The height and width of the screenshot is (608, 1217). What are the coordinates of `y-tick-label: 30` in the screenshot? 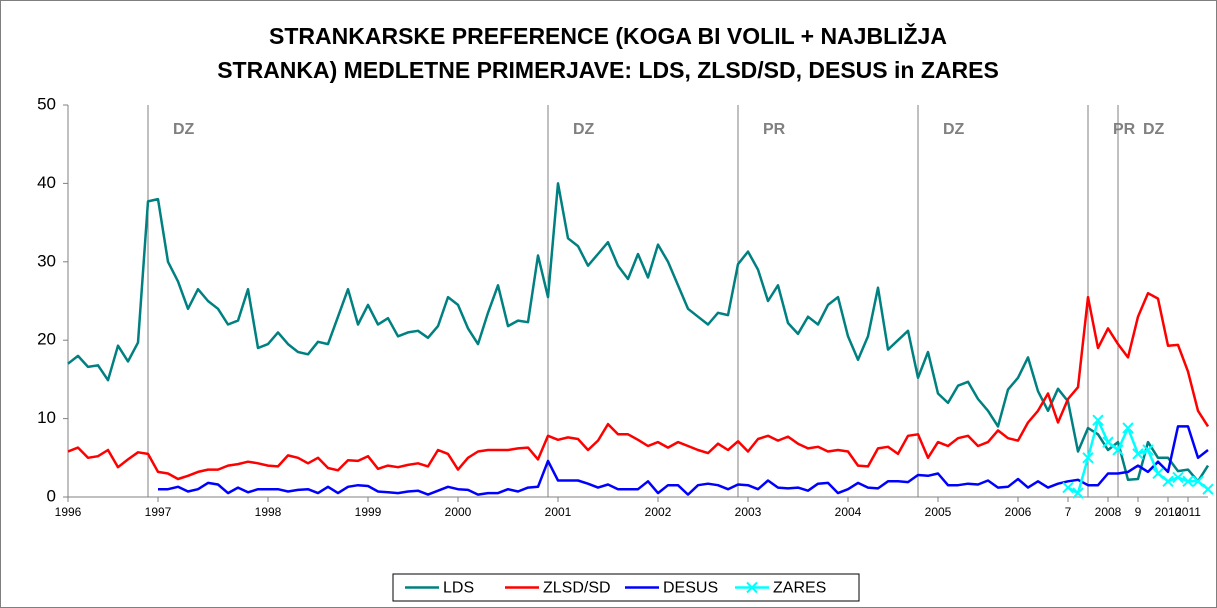 It's located at (46, 260).